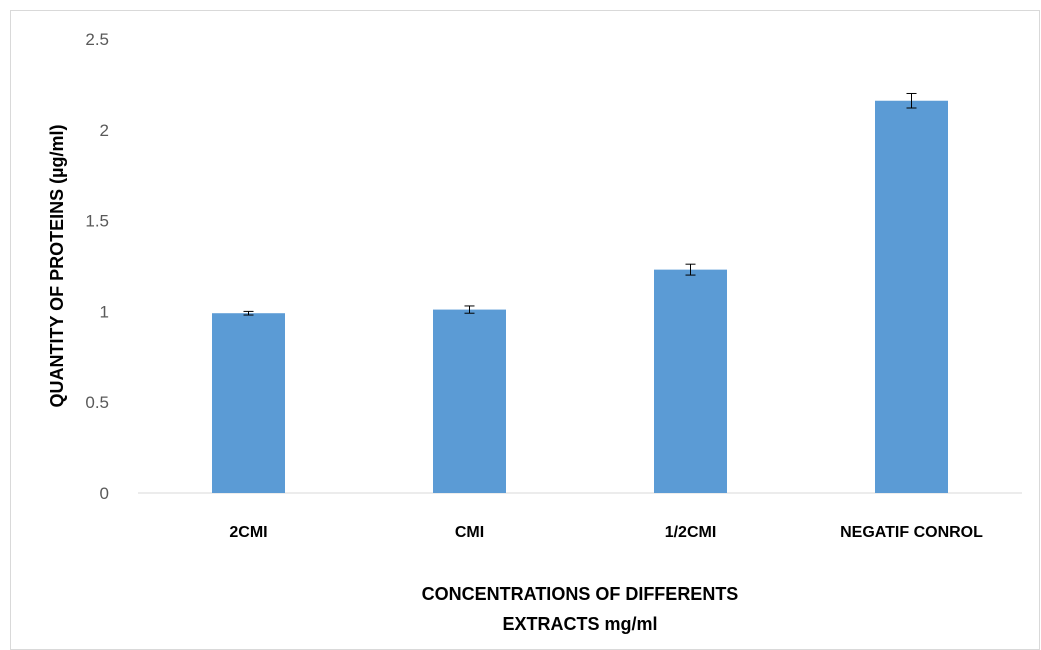  Describe the element at coordinates (469, 532) in the screenshot. I see `x-category-label: CMI` at that location.